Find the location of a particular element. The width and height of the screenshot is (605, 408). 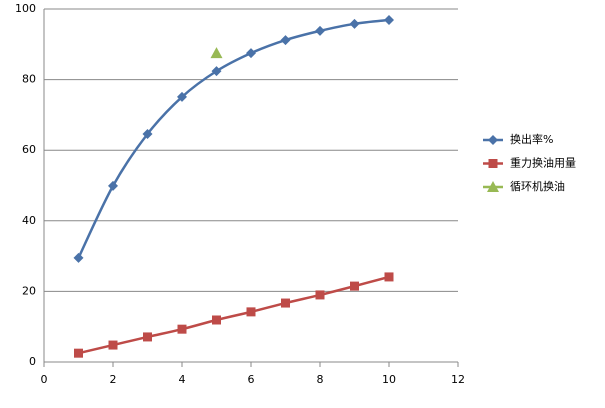

y-tick-label: 20 is located at coordinates (29, 290).